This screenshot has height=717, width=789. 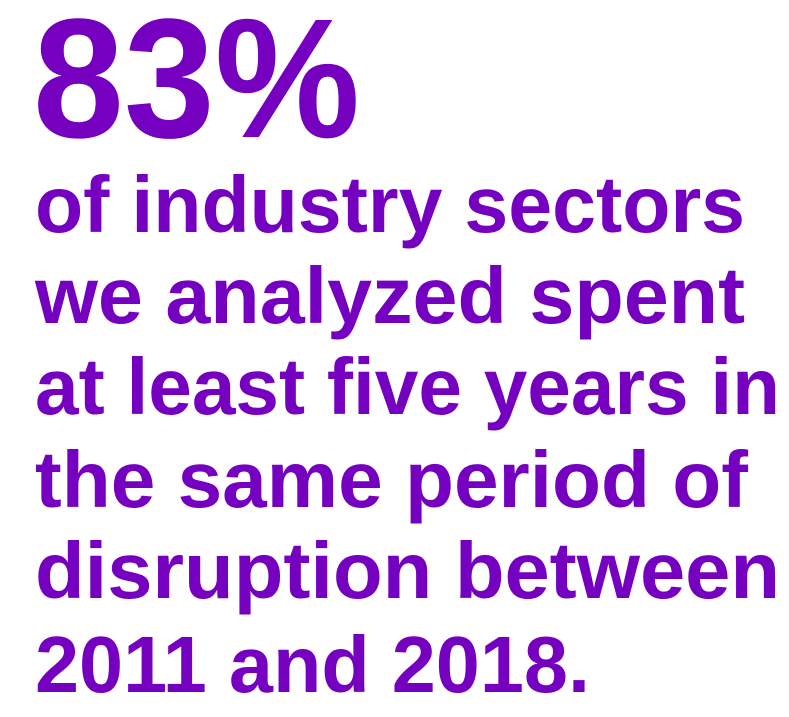 I want to click on stat-text-line: the same period of, so click(x=391, y=479).